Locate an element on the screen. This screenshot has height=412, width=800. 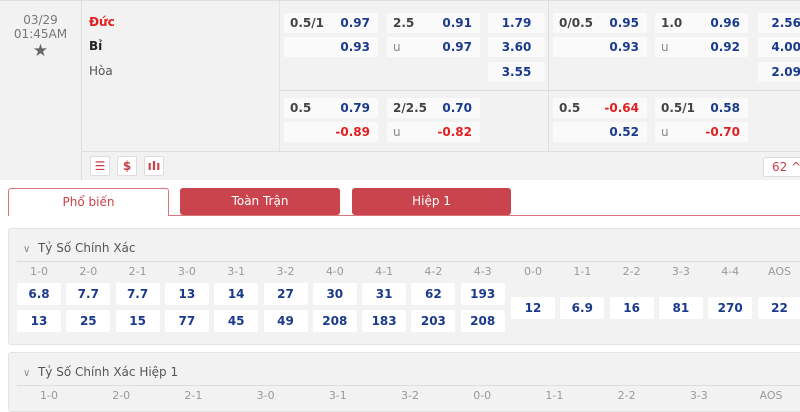
score-column-header: 2-1 is located at coordinates (138, 271).